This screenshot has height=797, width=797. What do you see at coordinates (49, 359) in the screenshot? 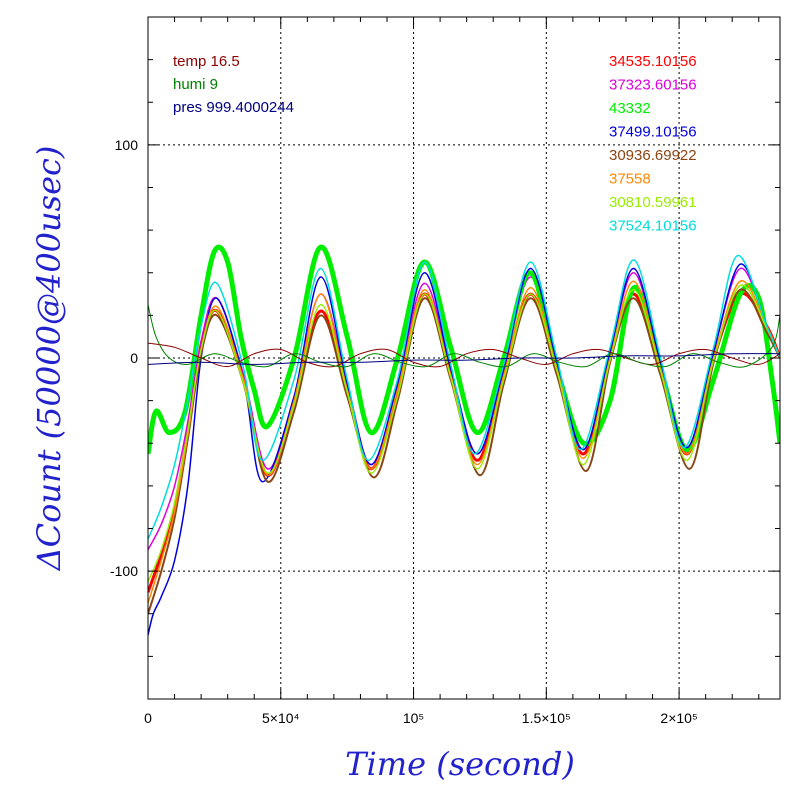
I see `y-axis-title: ΔCount (50000@400usec)` at bounding box center [49, 359].